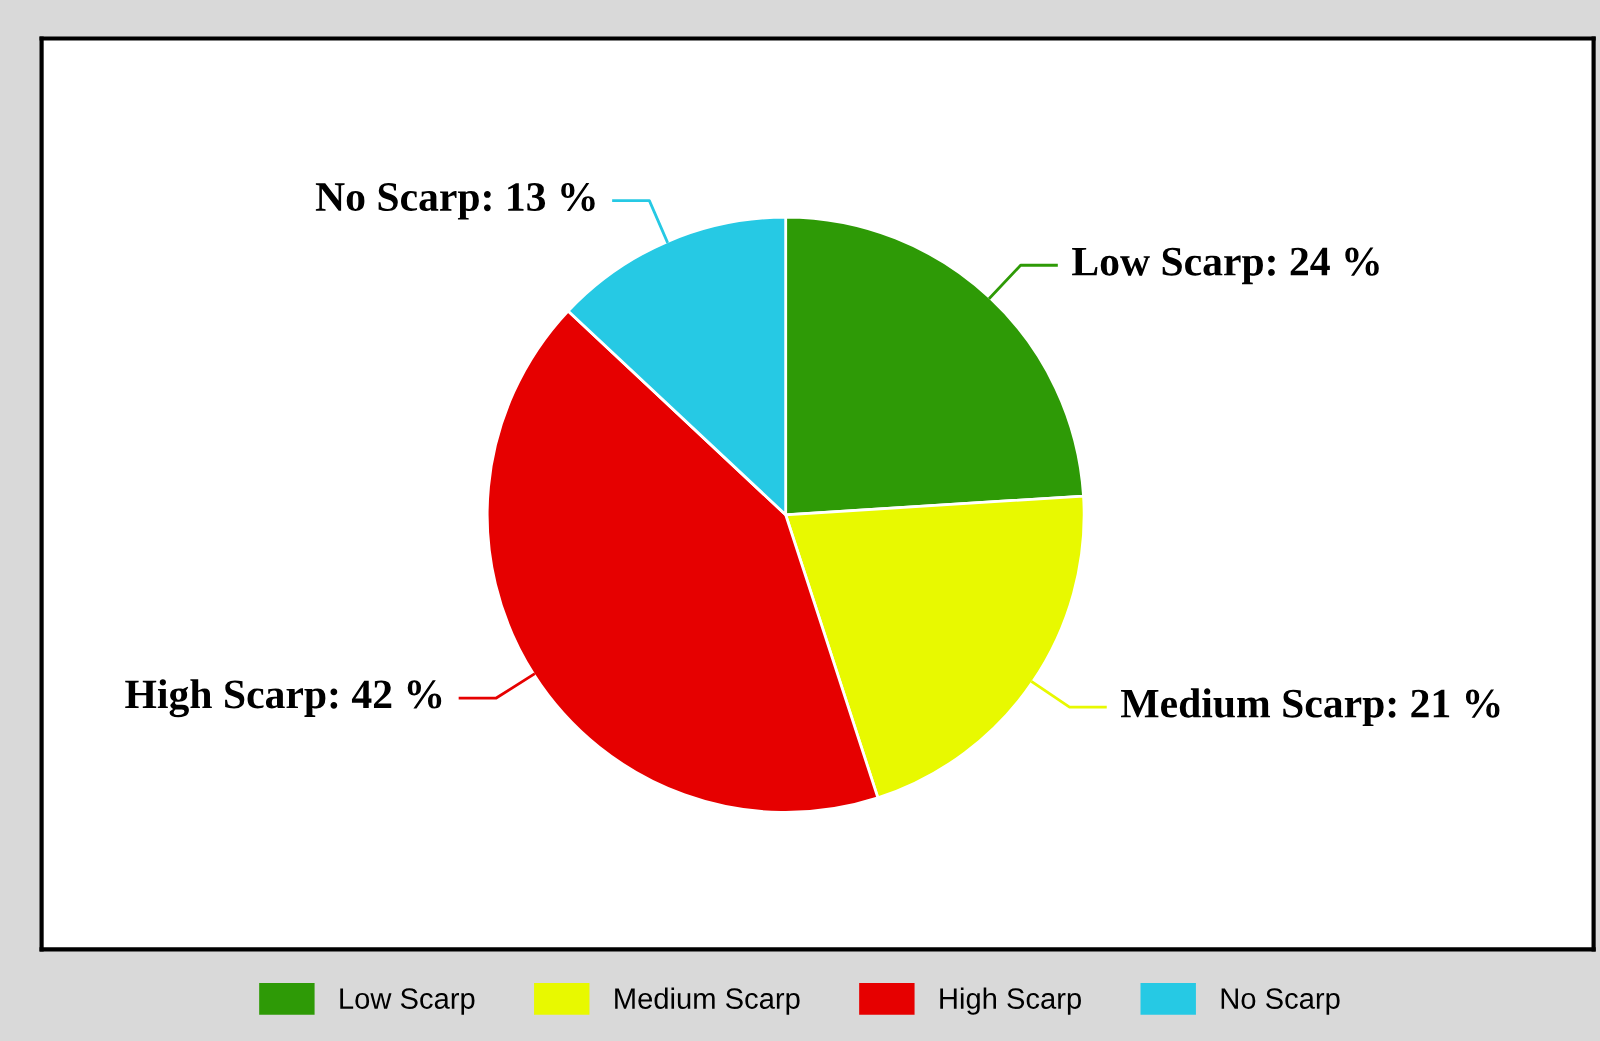 This screenshot has height=1041, width=1600. What do you see at coordinates (1225, 266) in the screenshot?
I see `data-label: Low Scarp: 24 %` at bounding box center [1225, 266].